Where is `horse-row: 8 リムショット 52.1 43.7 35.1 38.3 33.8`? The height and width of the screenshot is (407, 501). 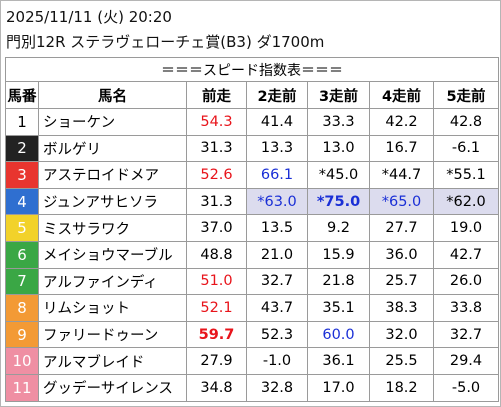 horse-row: 8 リムショット 52.1 43.7 35.1 38.3 33.8 is located at coordinates (252, 308).